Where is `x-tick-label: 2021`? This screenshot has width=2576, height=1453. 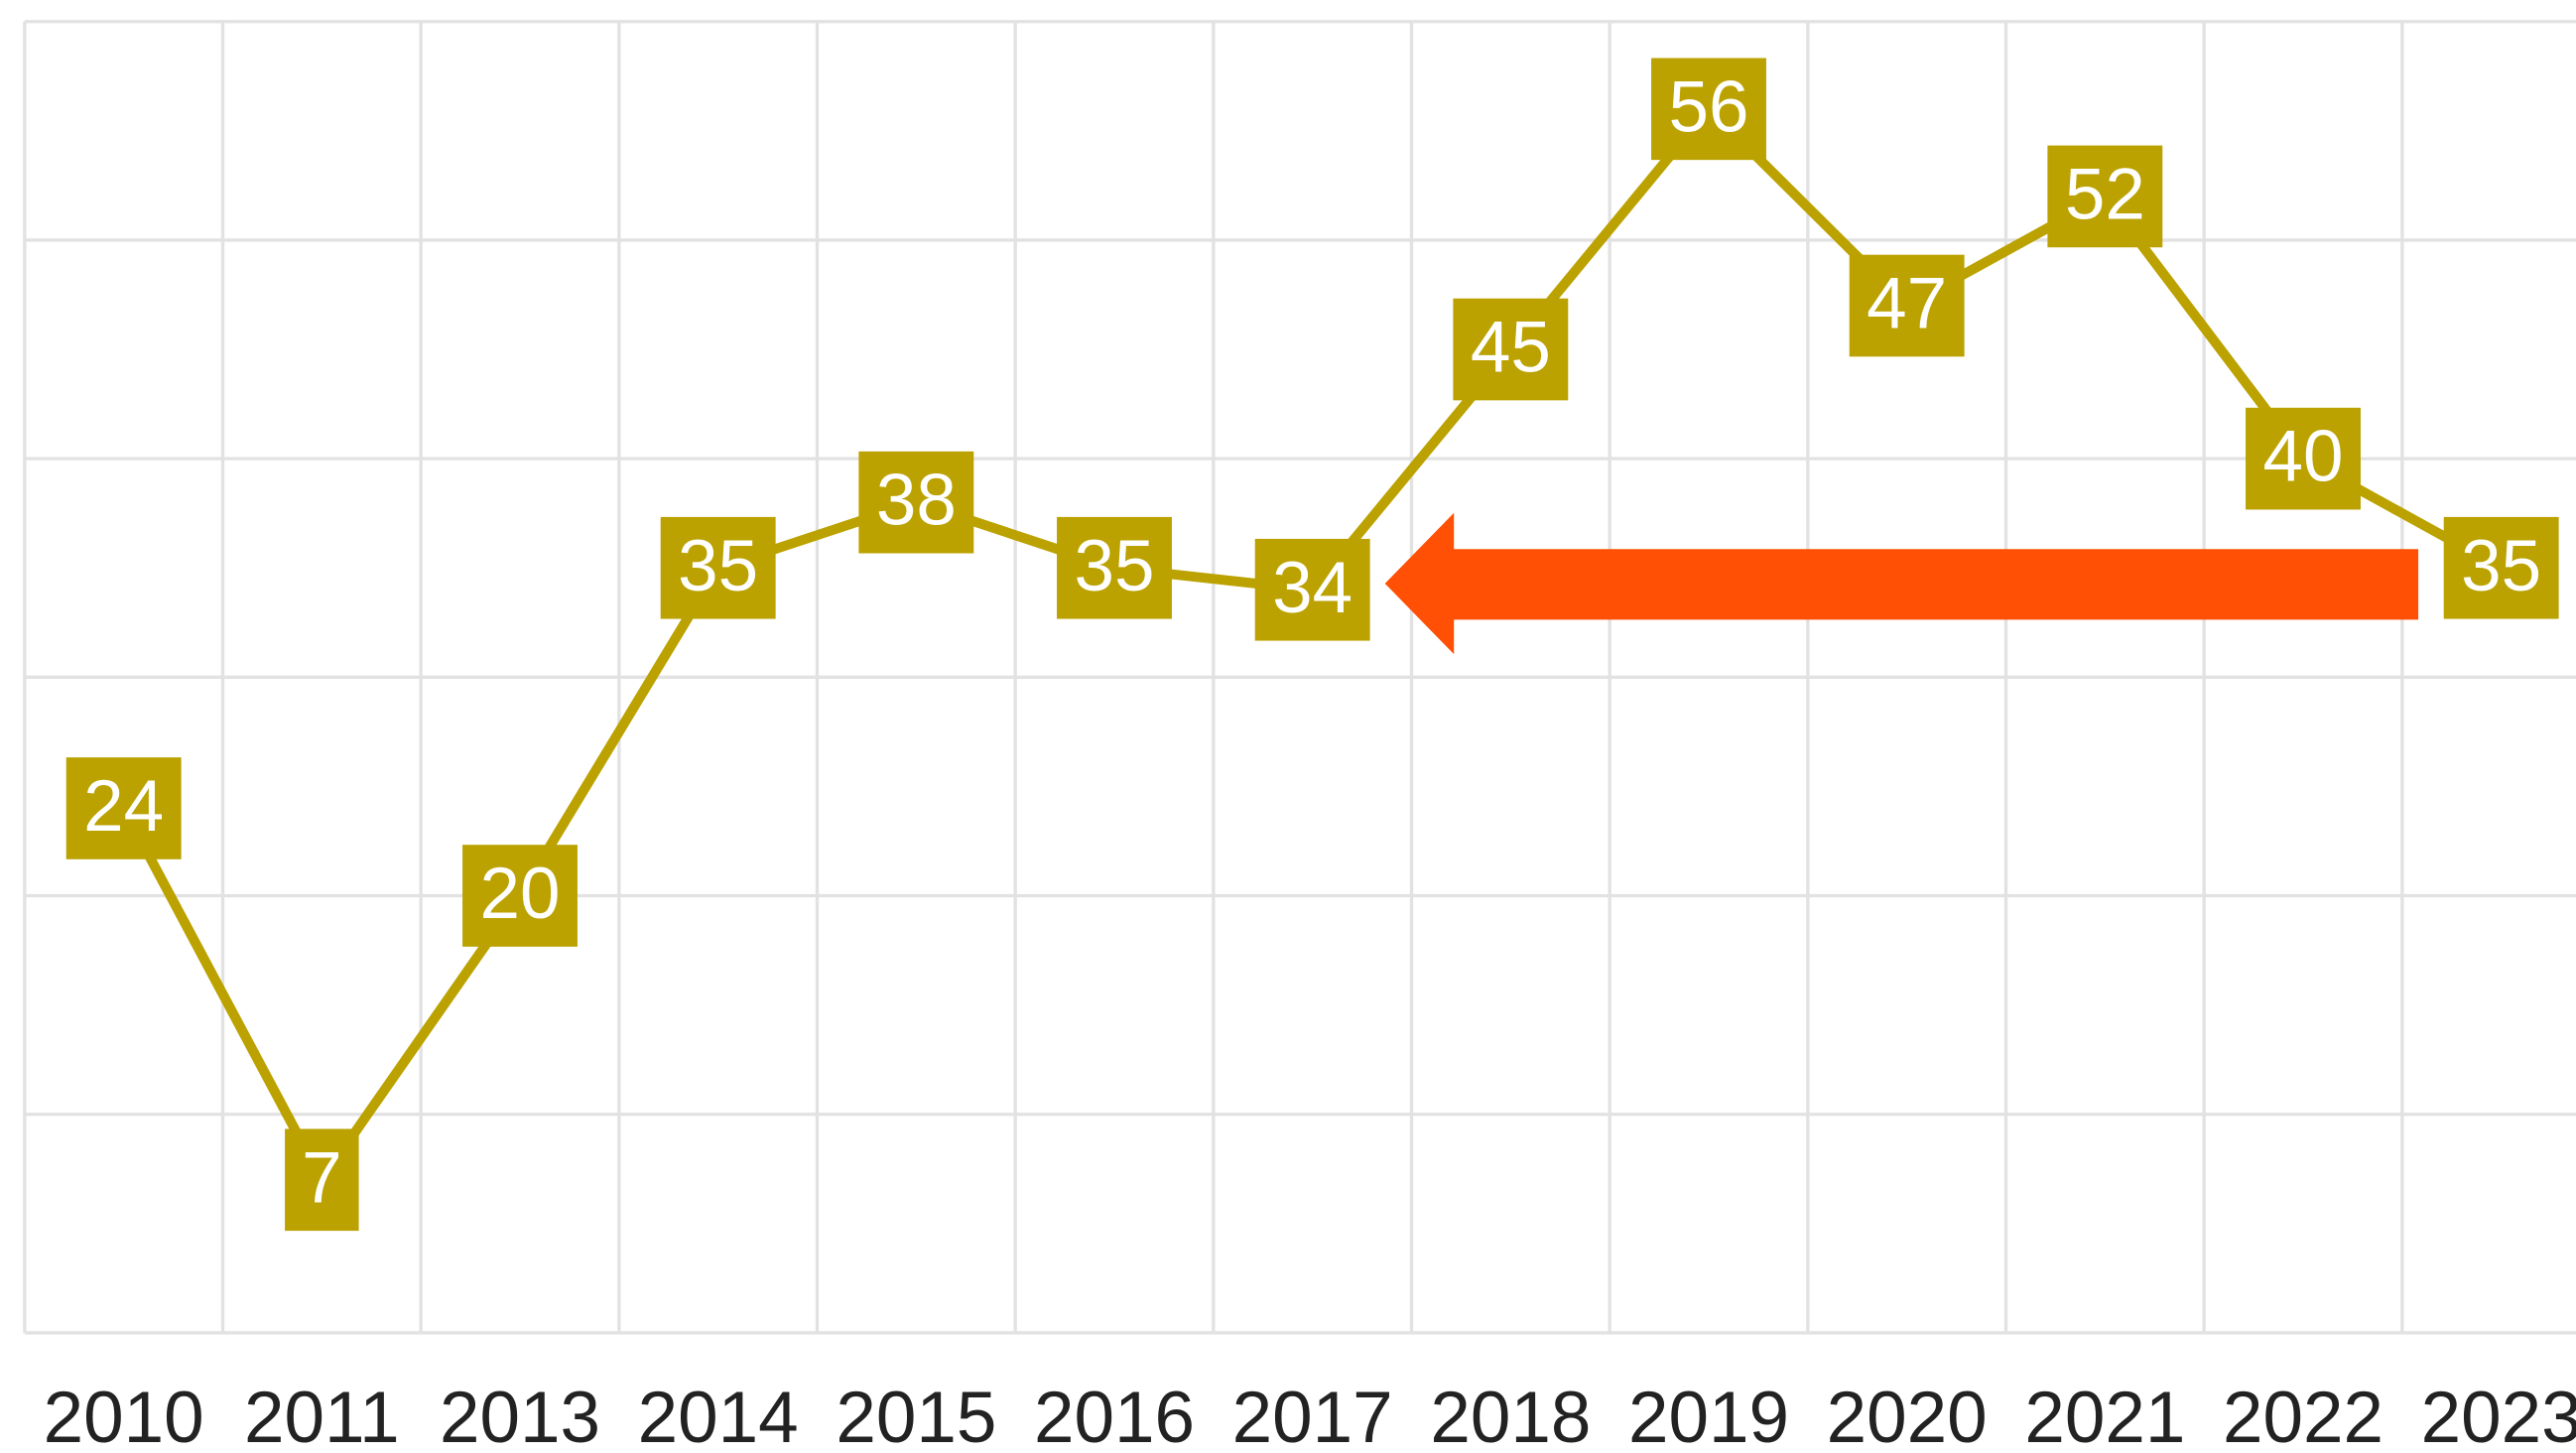
x-tick-label: 2021 is located at coordinates (2104, 1415).